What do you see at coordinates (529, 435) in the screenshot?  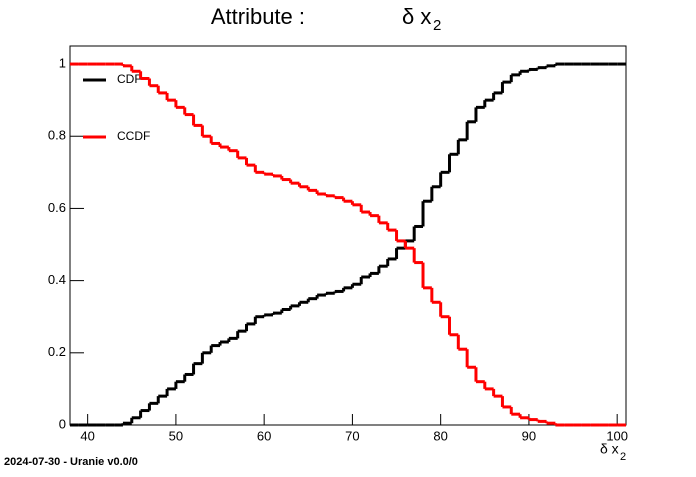 I see `x-tick-label: 90` at bounding box center [529, 435].